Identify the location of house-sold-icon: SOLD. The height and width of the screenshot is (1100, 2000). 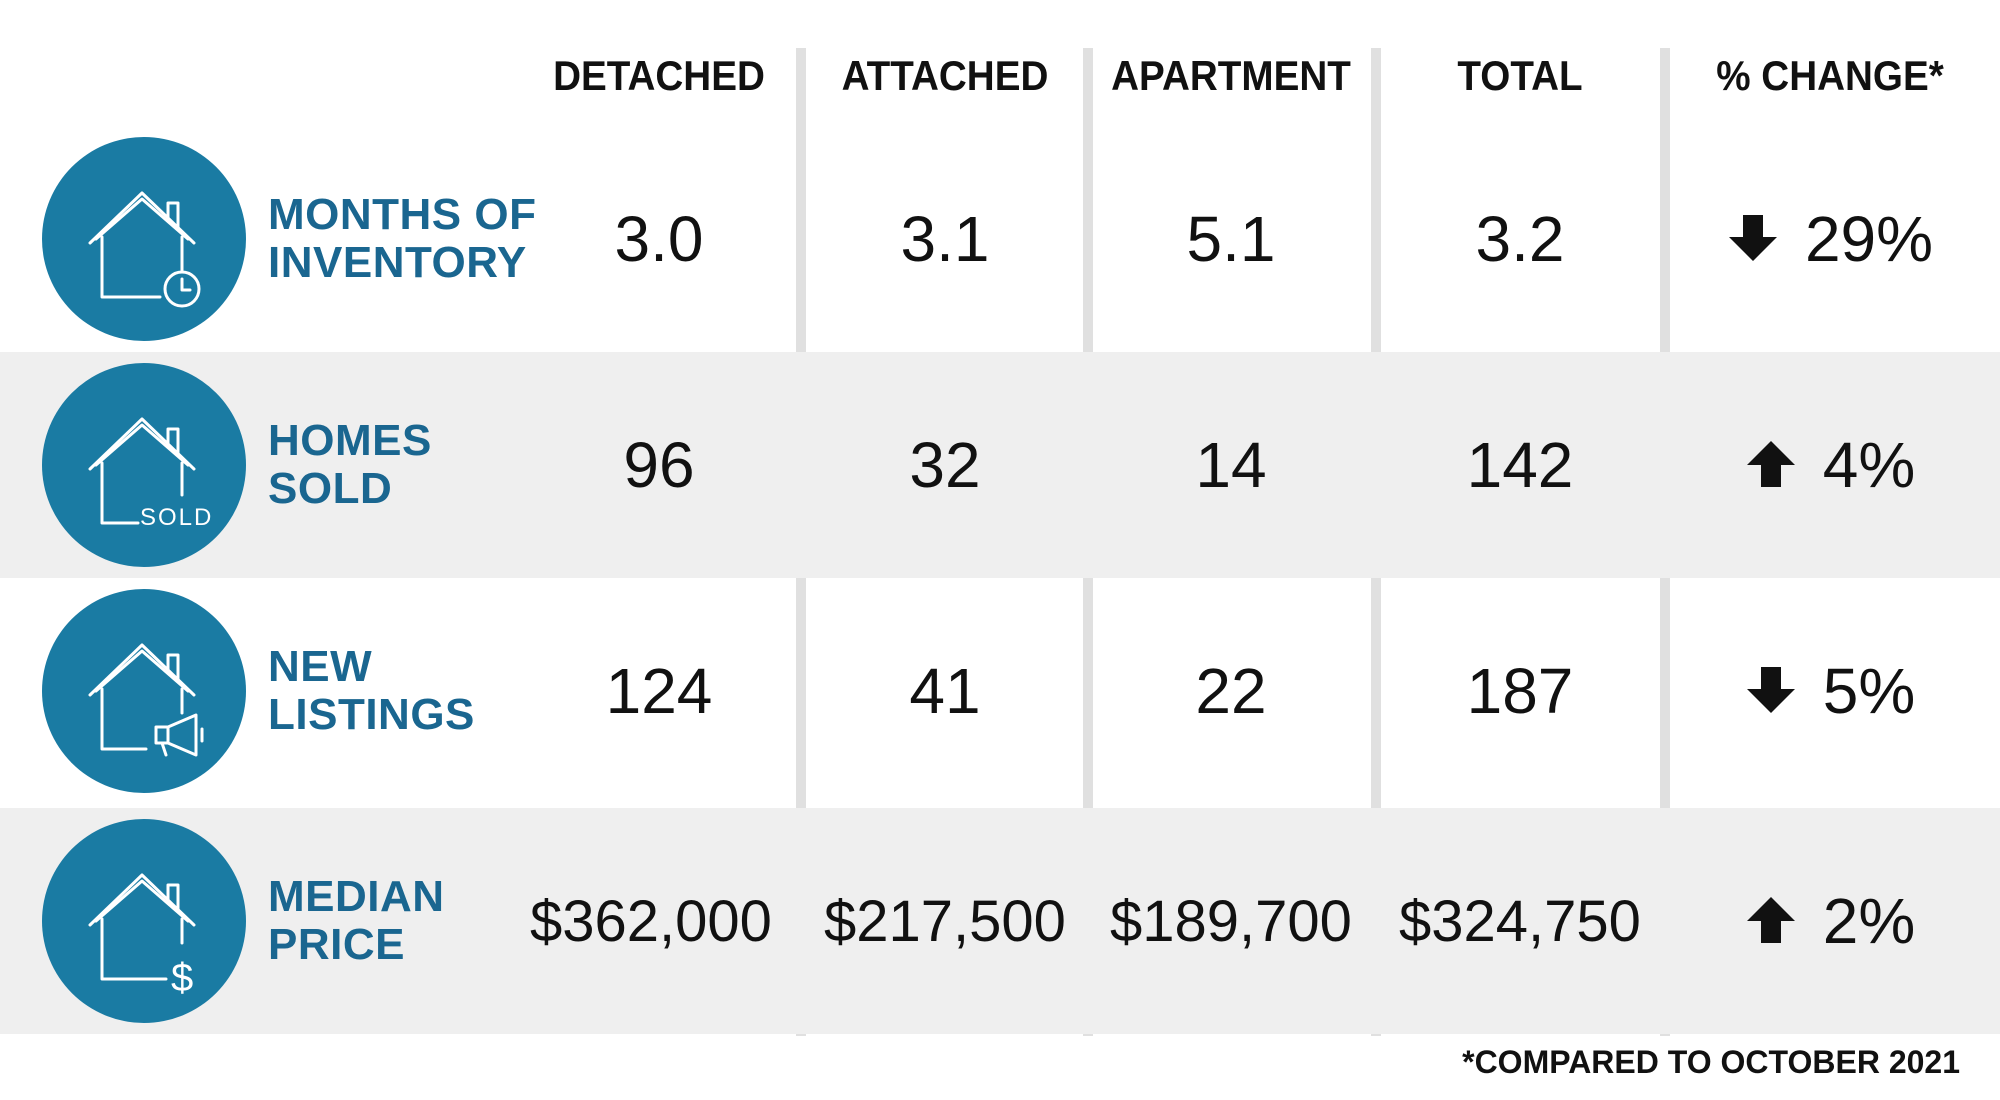
(144, 465).